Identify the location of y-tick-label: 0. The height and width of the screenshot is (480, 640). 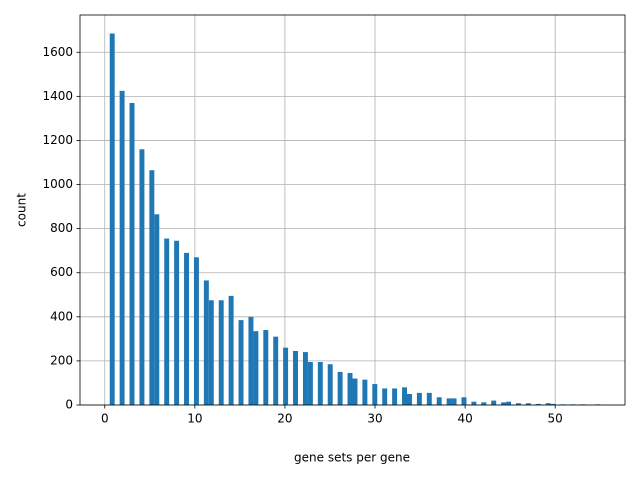
(69, 405).